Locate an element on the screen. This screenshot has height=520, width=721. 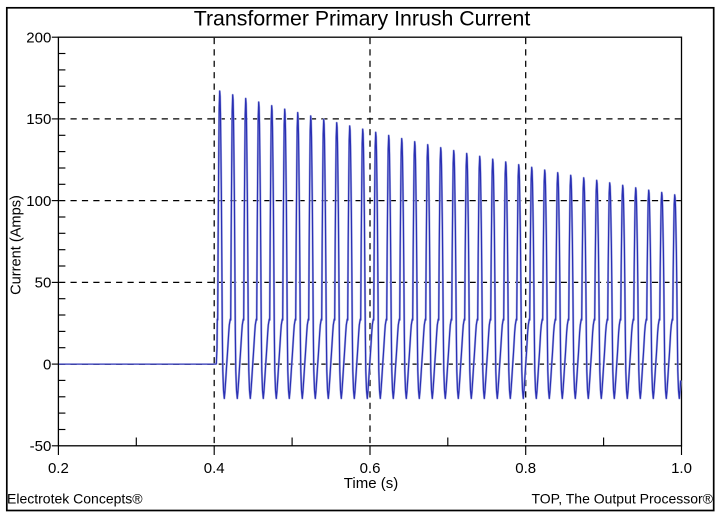
svg-text: TOP, The Output Processor® is located at coordinates (622, 498).